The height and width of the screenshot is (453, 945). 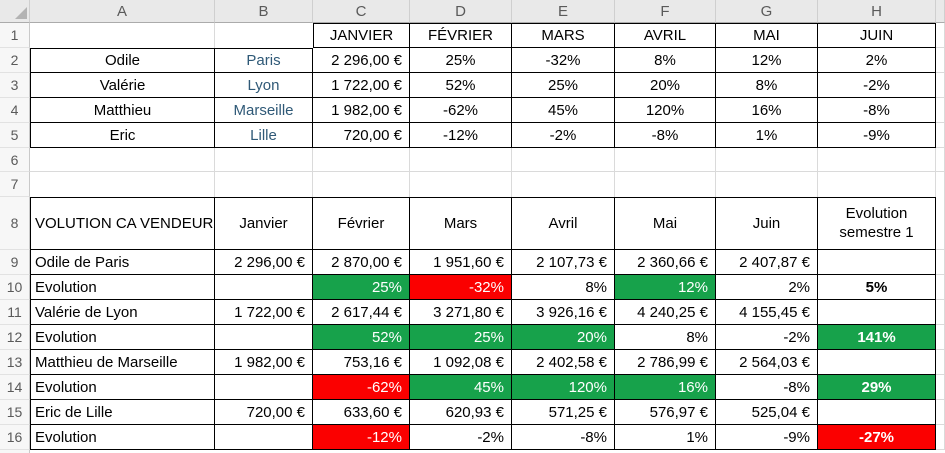 I want to click on cell-G4: 16%, so click(x=767, y=110).